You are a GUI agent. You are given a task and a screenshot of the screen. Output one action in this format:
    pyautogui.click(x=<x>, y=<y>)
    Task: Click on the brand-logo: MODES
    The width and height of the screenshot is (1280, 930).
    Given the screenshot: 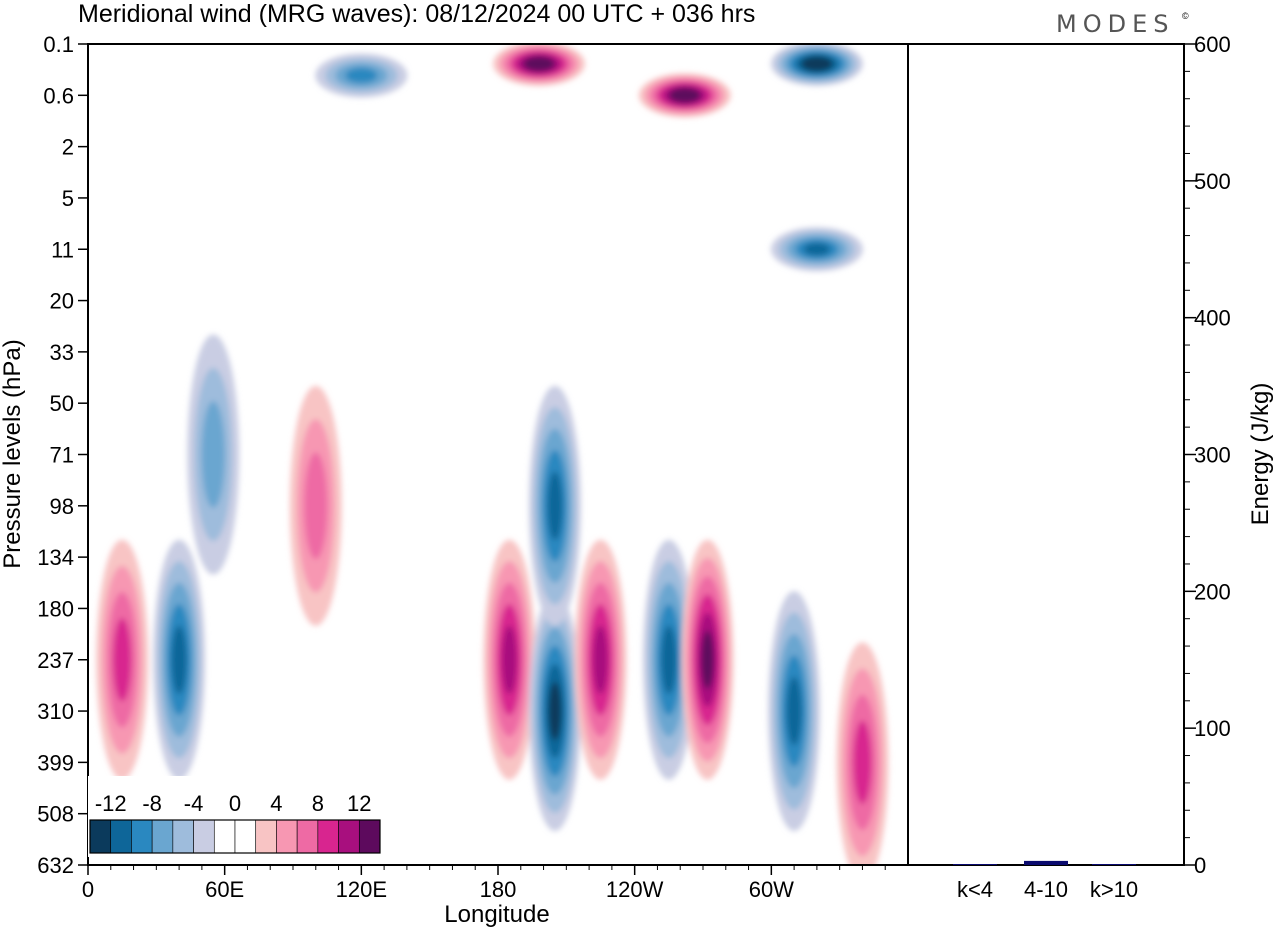 What is the action you would take?
    pyautogui.click(x=1115, y=24)
    